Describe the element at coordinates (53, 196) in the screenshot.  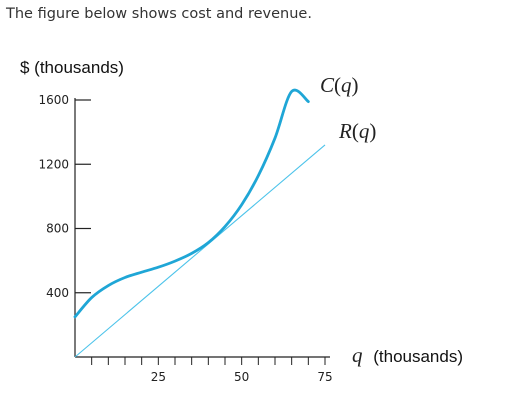
I see `y-tick-labels: 400 800 1200 1600` at that location.